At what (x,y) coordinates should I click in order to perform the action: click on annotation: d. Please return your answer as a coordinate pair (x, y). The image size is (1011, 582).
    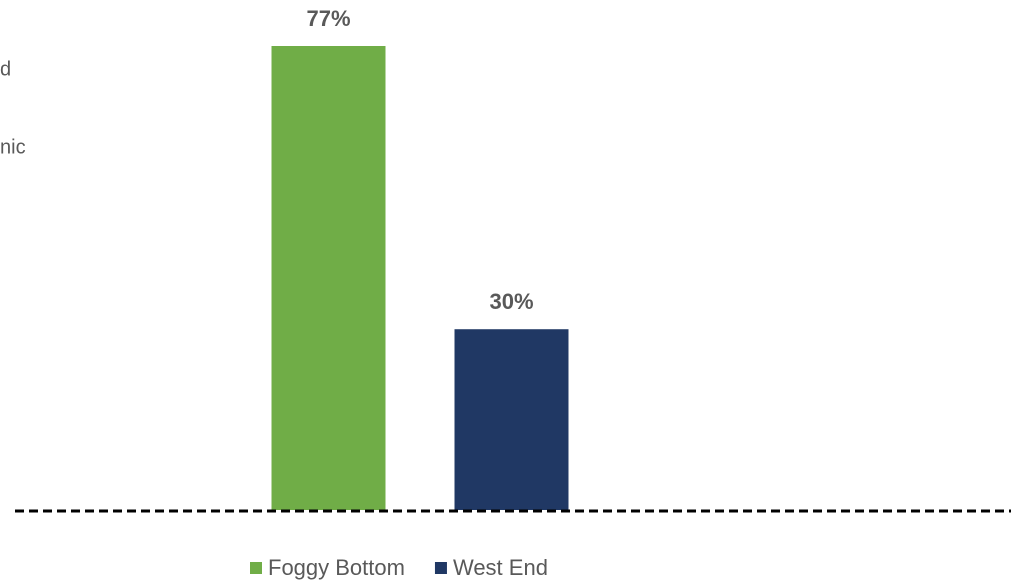
    Looking at the image, I should click on (5, 69).